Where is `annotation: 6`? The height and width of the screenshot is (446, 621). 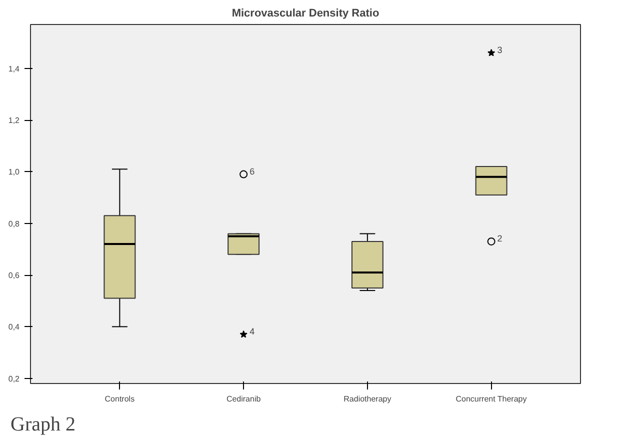
annotation: 6 is located at coordinates (252, 171).